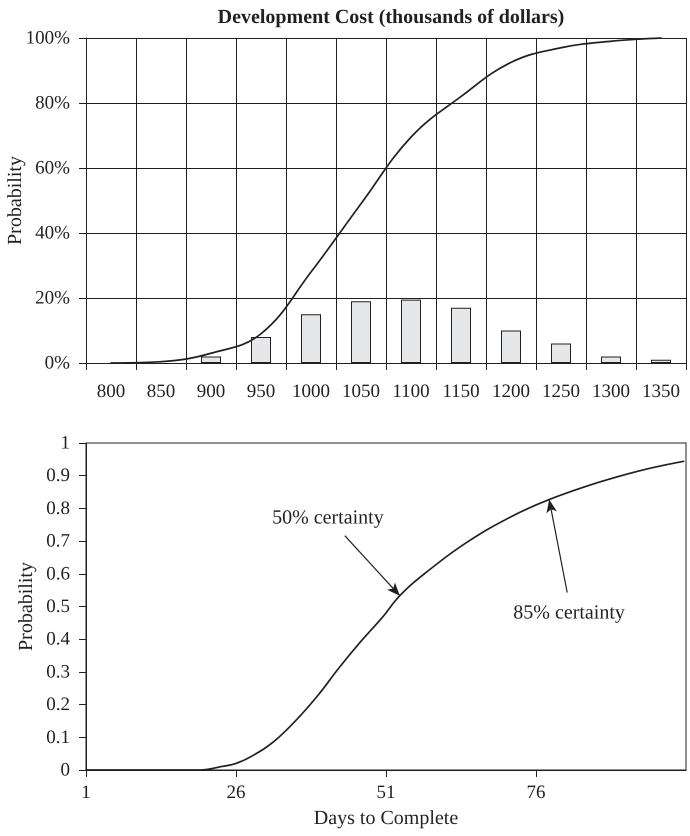  What do you see at coordinates (58, 639) in the screenshot?
I see `y-tick-label: 0.4` at bounding box center [58, 639].